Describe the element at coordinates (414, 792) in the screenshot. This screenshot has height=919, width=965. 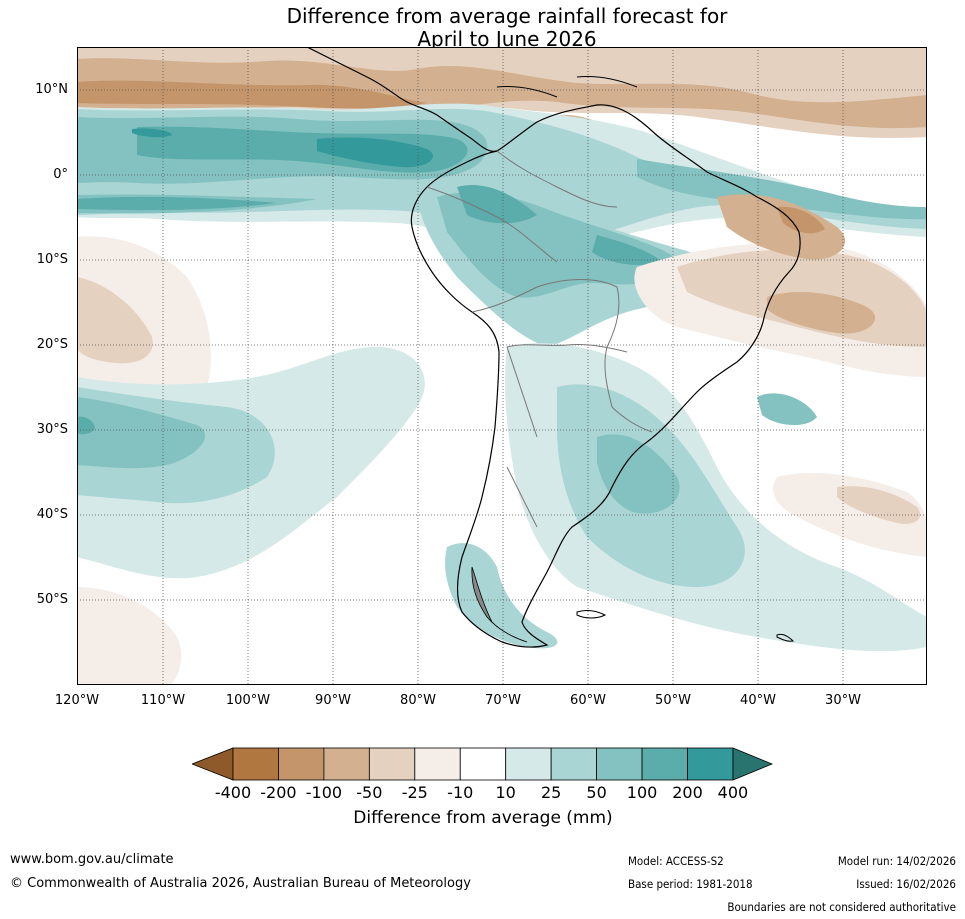
I see `colorbar-tick-label: -25` at that location.